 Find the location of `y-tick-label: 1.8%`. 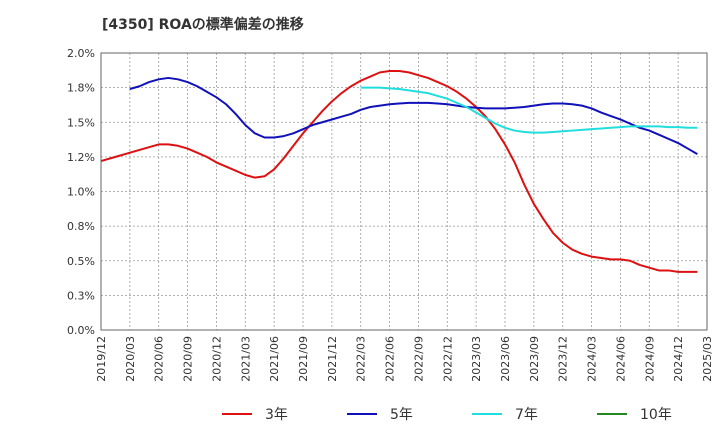

y-tick-label: 1.8% is located at coordinates (81, 88).